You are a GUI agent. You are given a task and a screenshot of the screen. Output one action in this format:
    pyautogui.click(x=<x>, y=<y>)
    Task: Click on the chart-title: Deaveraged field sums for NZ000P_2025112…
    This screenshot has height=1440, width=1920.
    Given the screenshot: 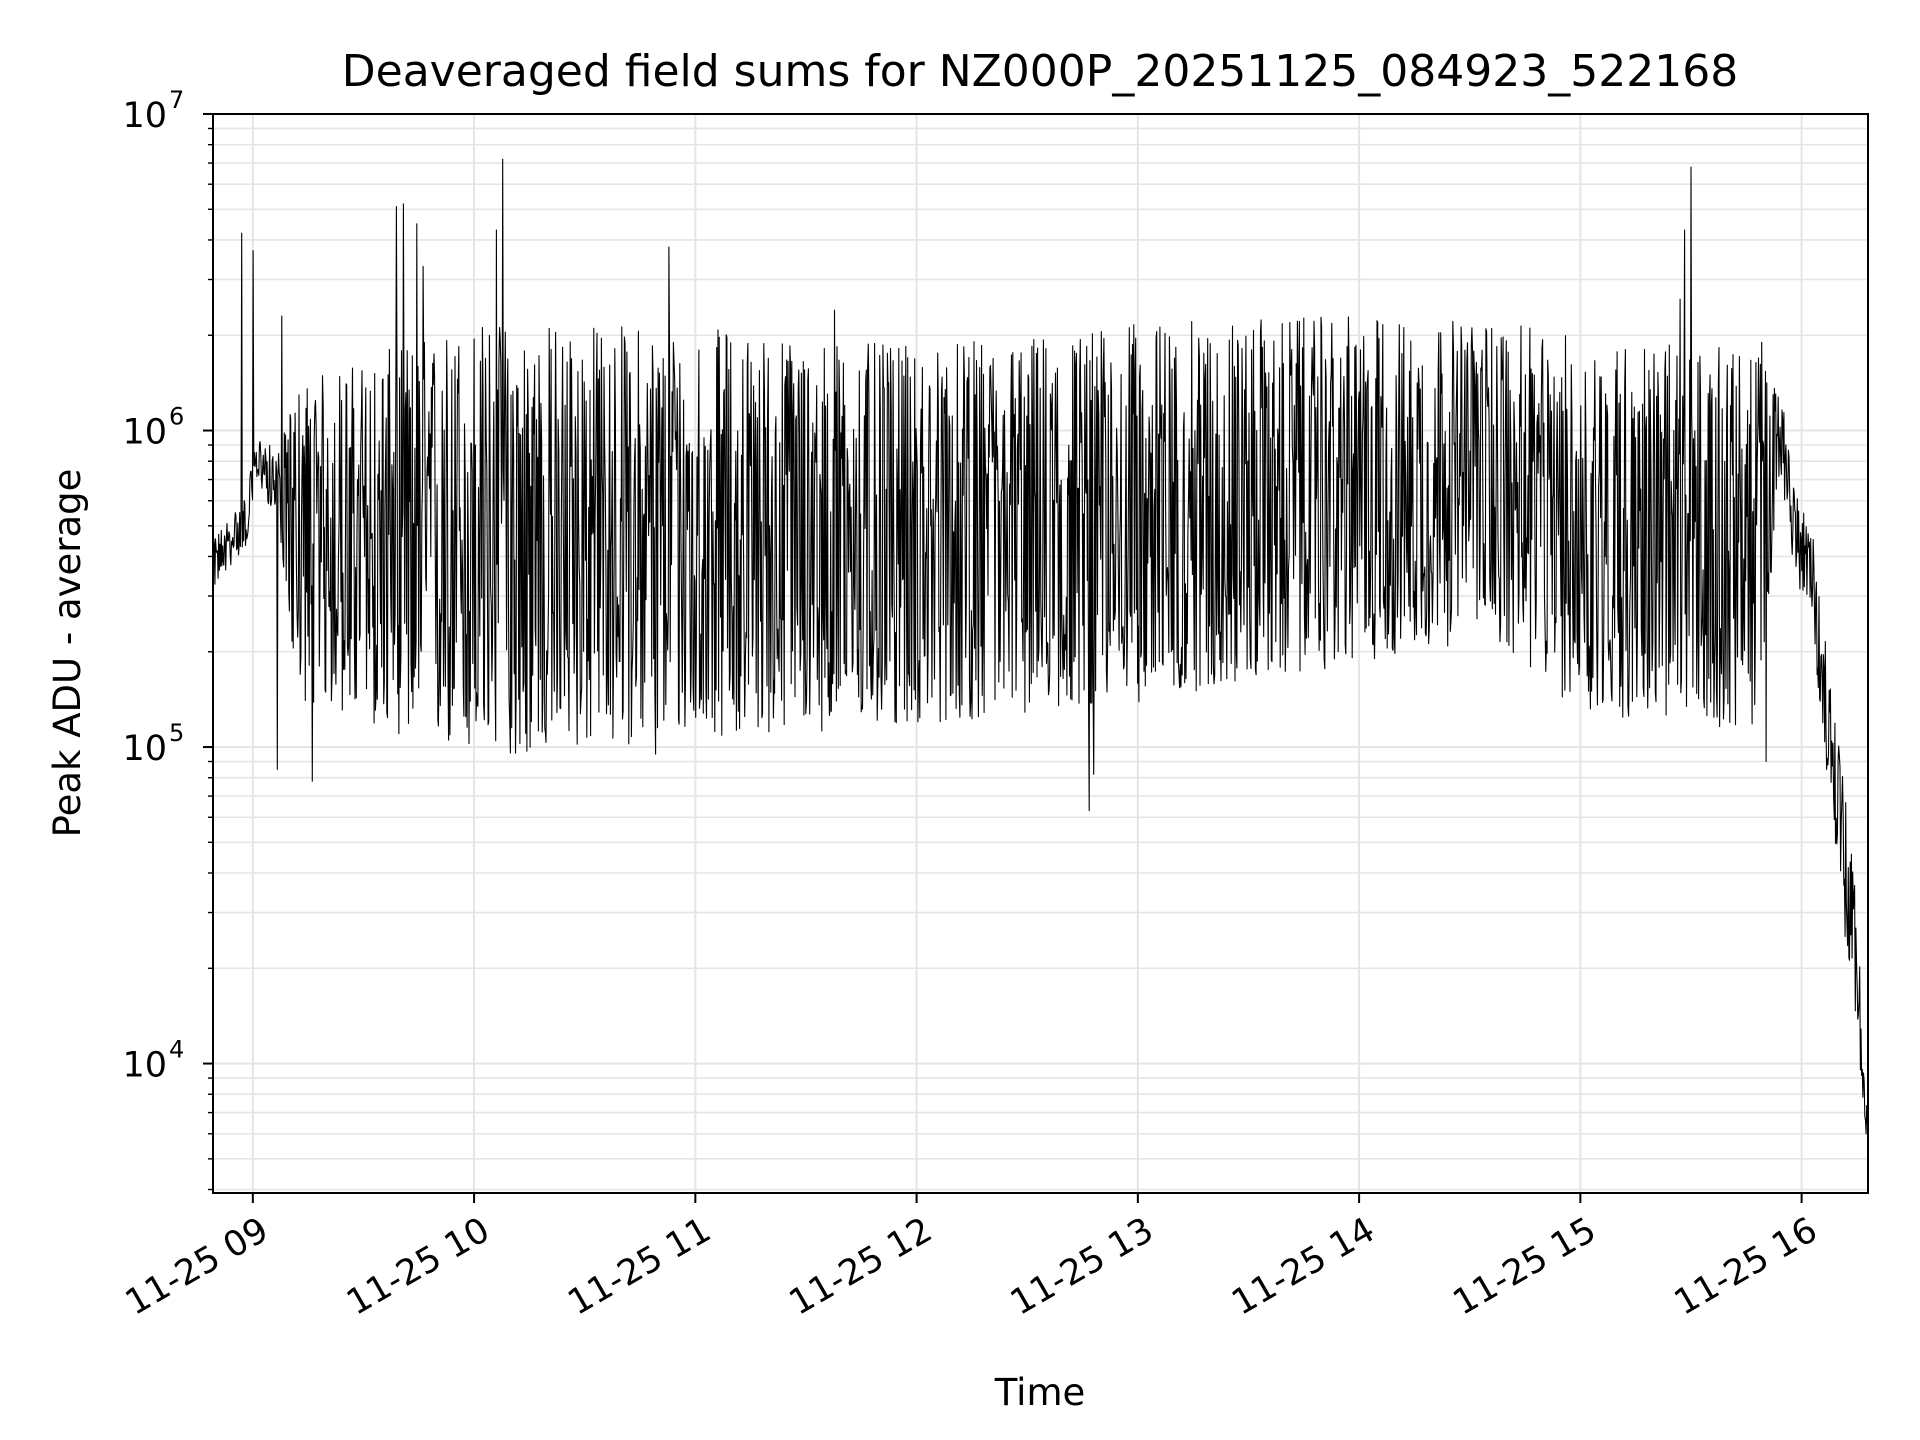 What is the action you would take?
    pyautogui.click(x=1040, y=71)
    